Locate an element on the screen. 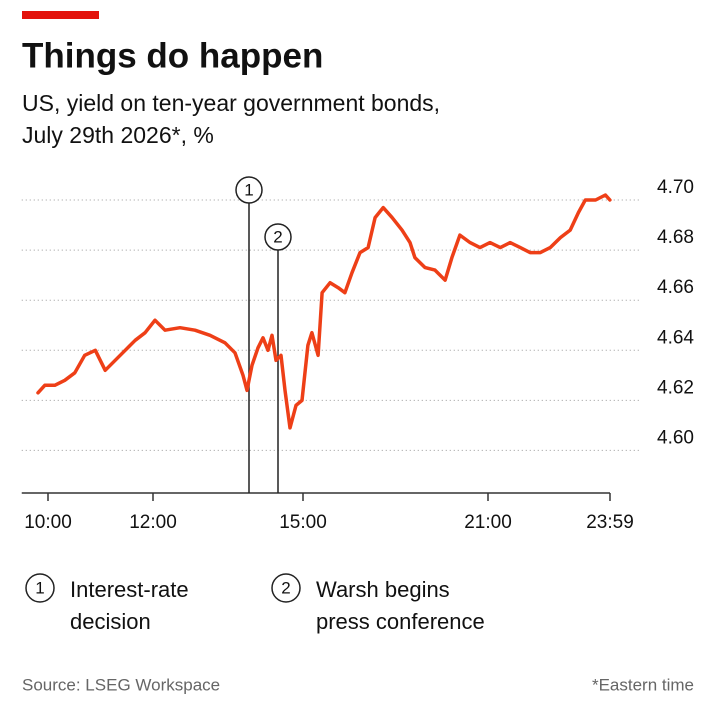 This screenshot has height=717, width=720. legend-label: decision is located at coordinates (110, 621).